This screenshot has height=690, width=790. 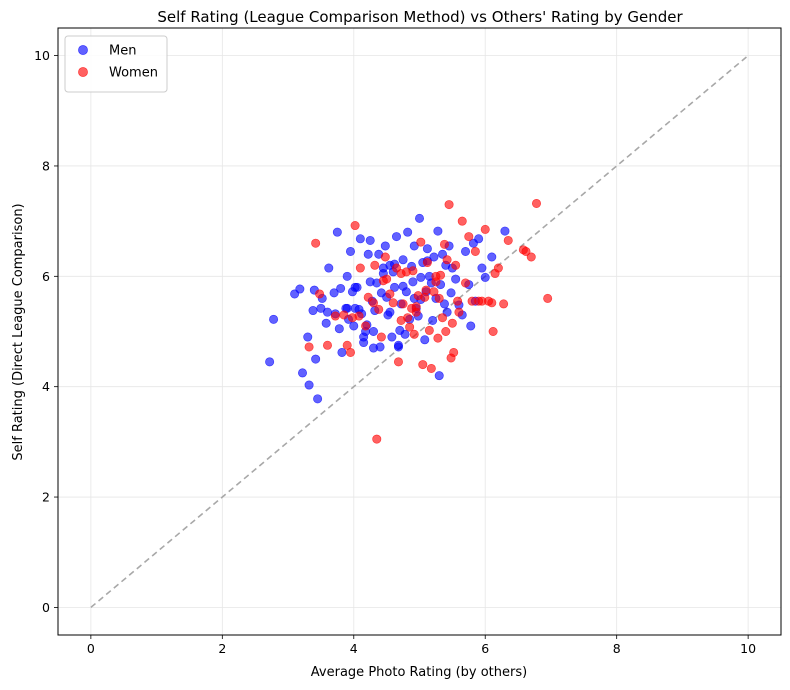 I want to click on y-tick-label: 10, so click(x=42, y=55).